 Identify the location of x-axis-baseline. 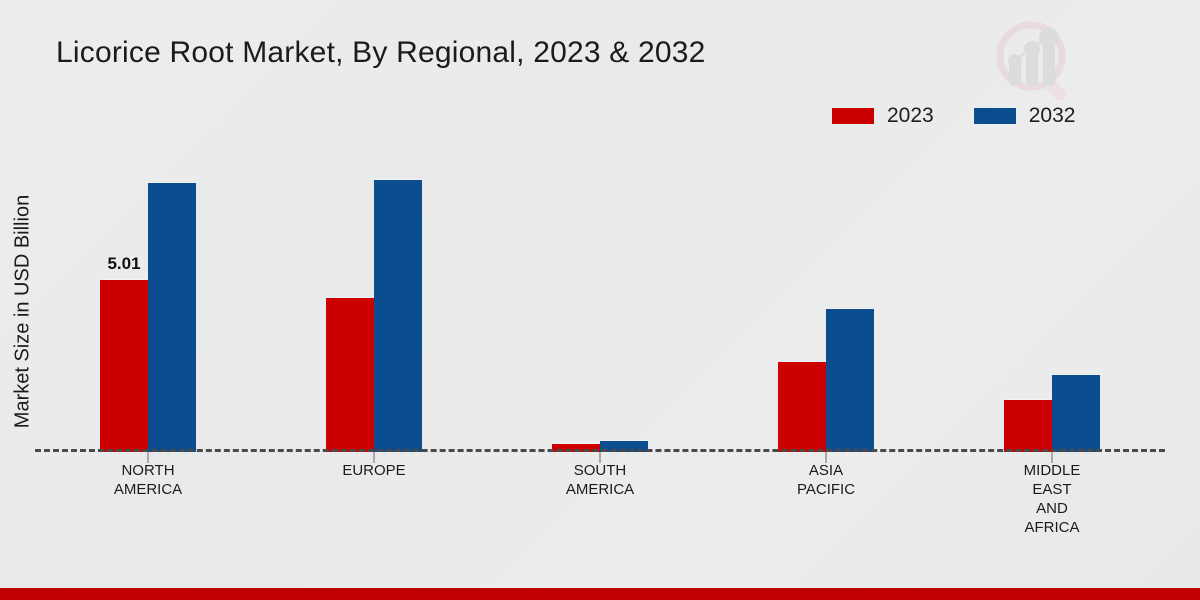
(600, 450).